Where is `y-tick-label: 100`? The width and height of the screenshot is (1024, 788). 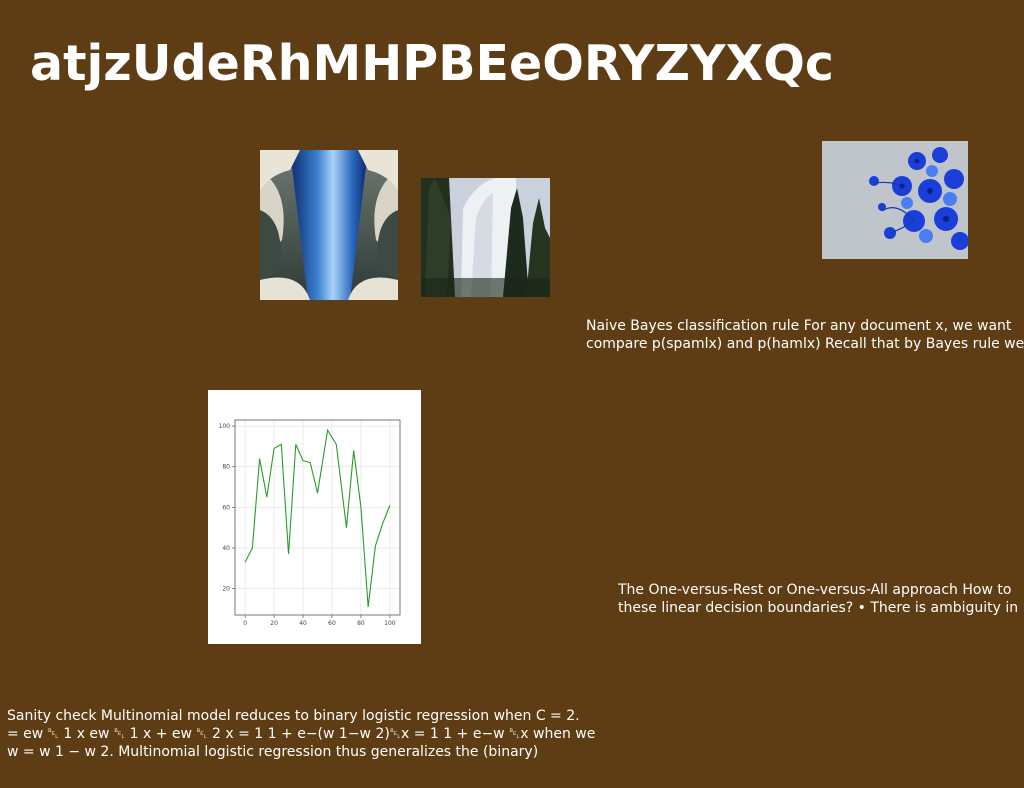
y-tick-label: 100 is located at coordinates (225, 426).